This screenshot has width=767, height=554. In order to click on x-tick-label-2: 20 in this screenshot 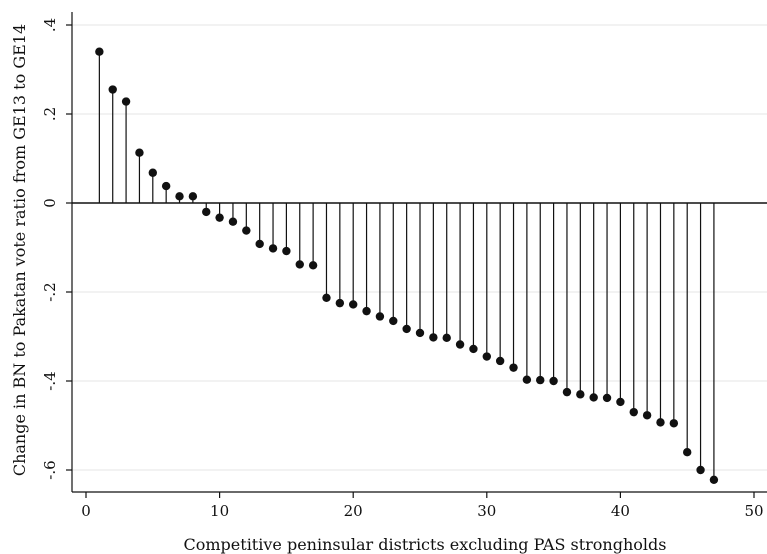, I will do `click(353, 511)`.